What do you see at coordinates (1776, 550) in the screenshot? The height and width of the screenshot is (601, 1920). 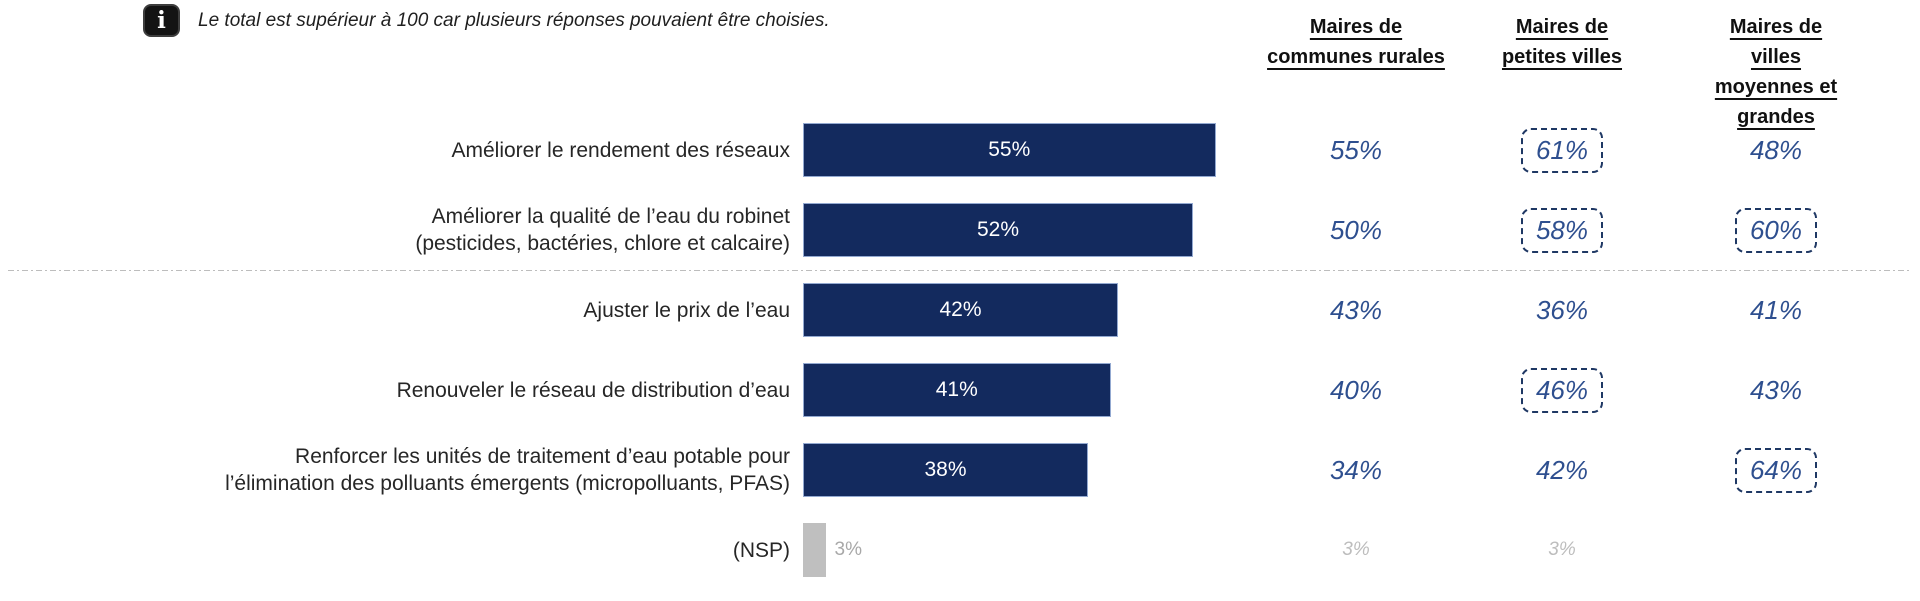 I see `value-cell-moyennes` at bounding box center [1776, 550].